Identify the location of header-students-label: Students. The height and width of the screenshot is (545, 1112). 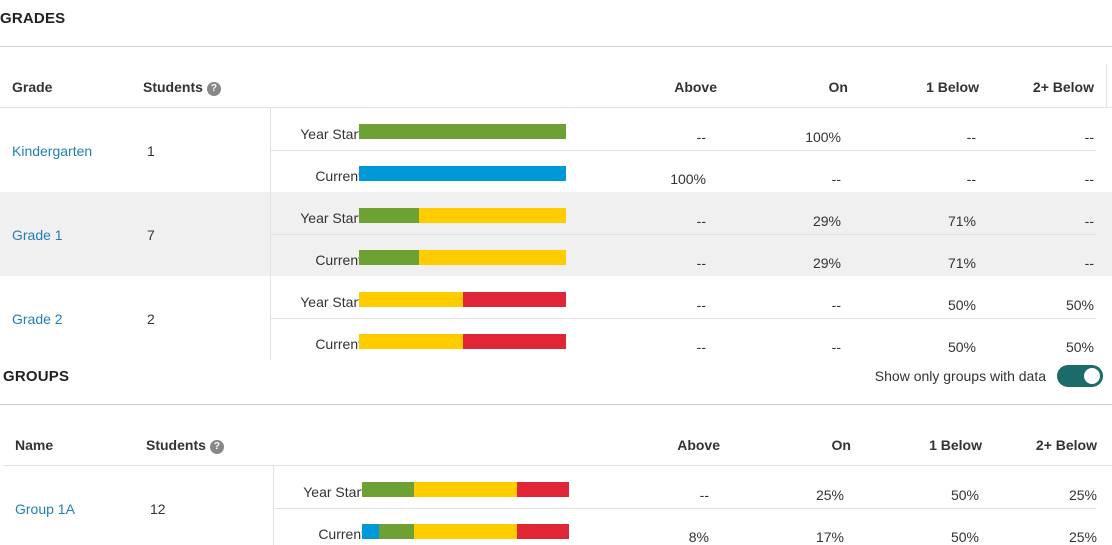
(173, 87).